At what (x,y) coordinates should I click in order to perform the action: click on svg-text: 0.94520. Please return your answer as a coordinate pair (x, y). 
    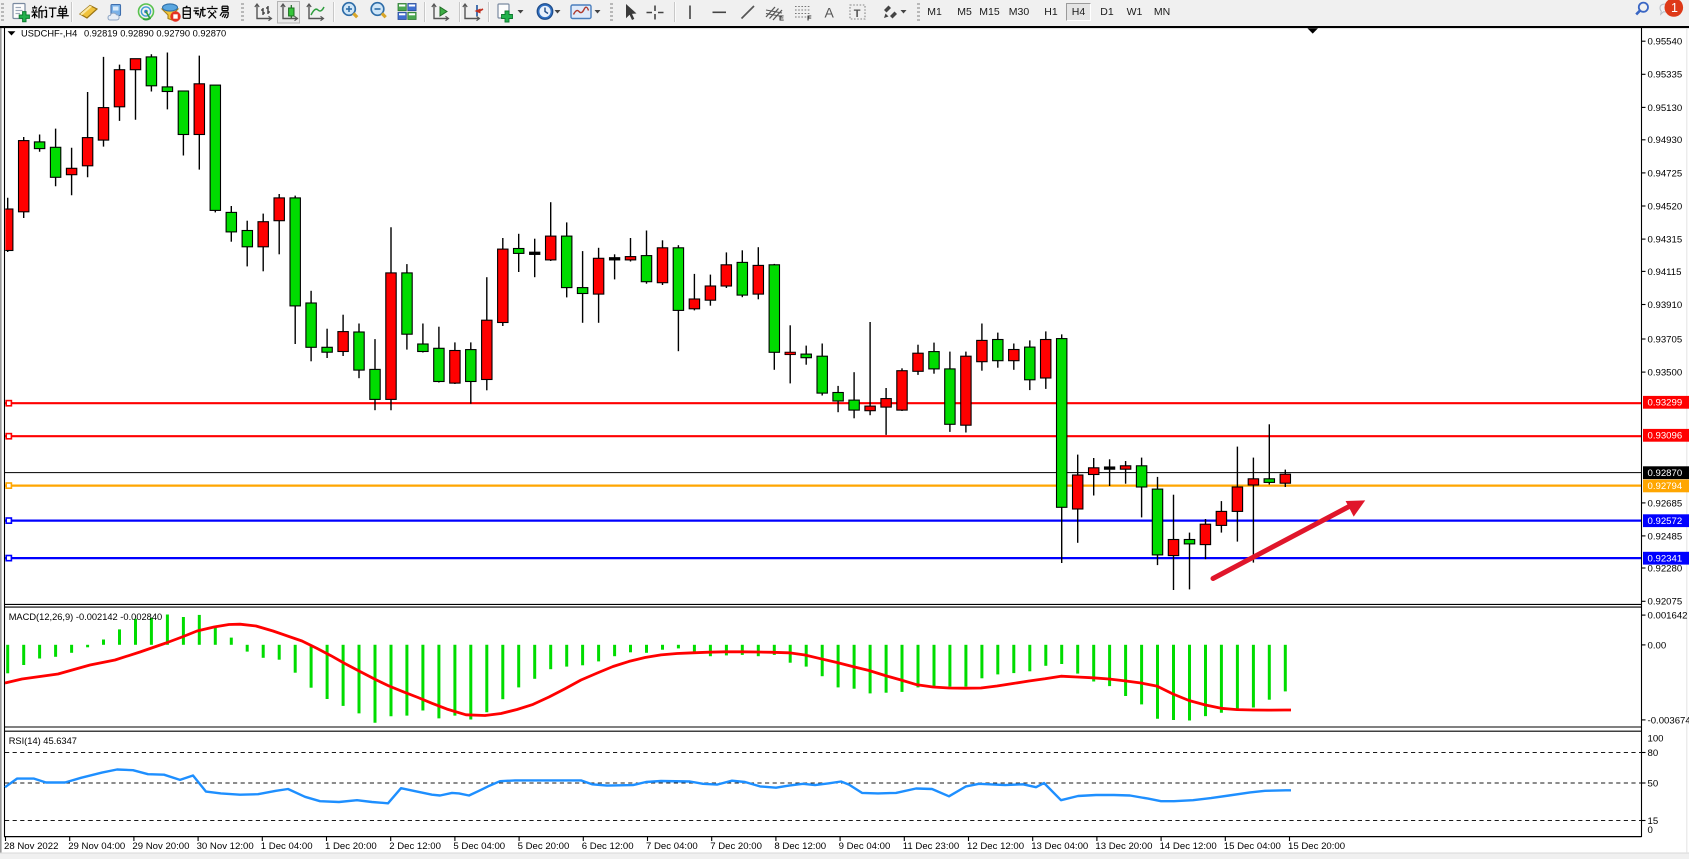
    Looking at the image, I should click on (1665, 206).